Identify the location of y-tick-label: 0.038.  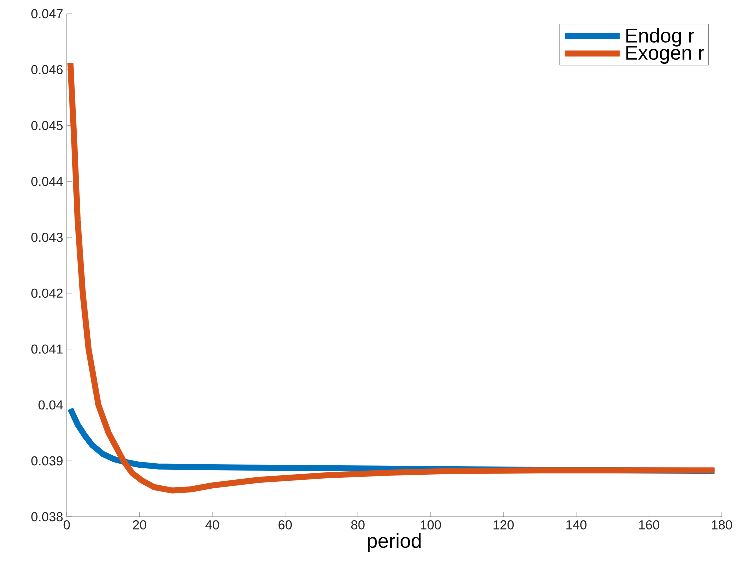
(47, 517).